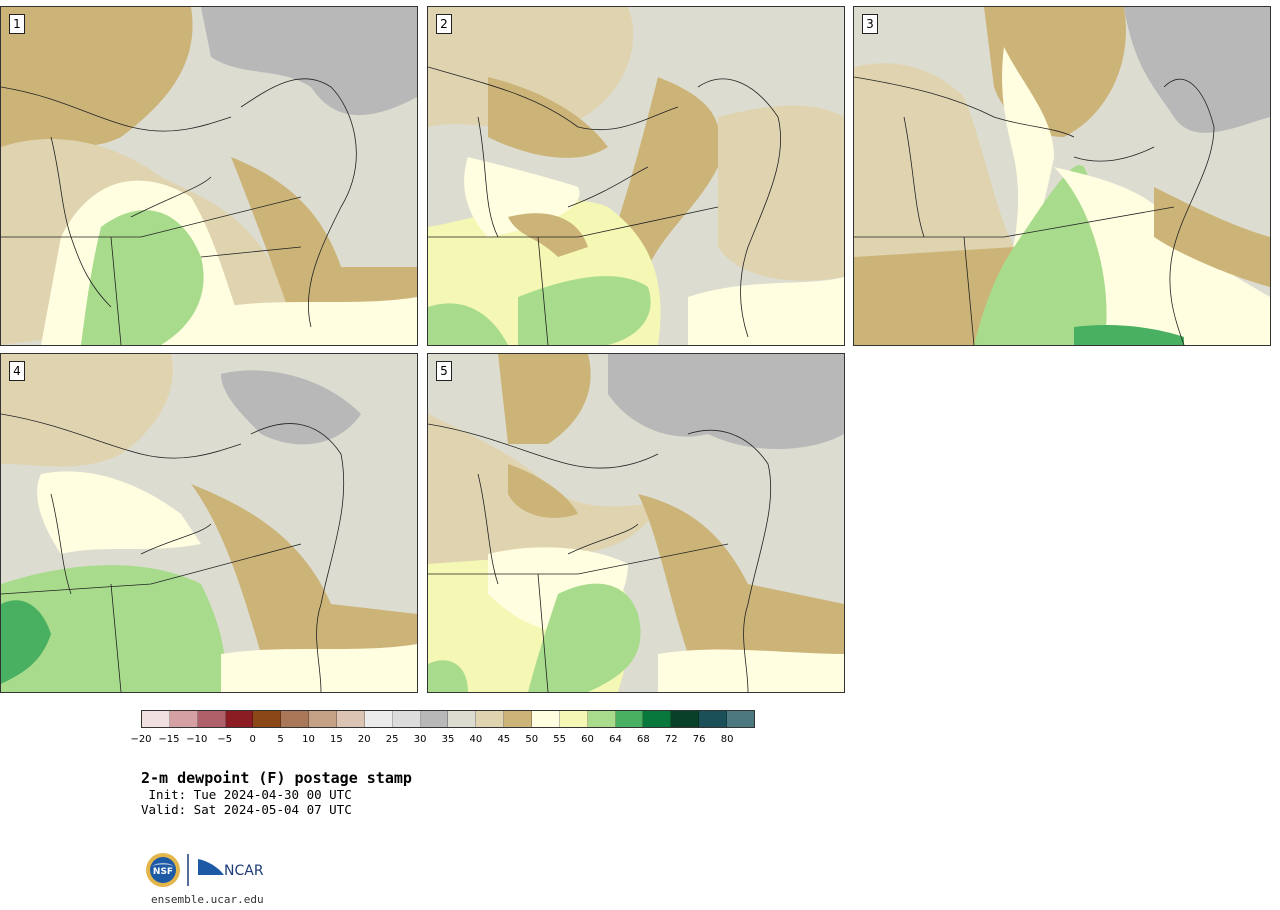  What do you see at coordinates (444, 371) in the screenshot?
I see `panel-number-label: 5` at bounding box center [444, 371].